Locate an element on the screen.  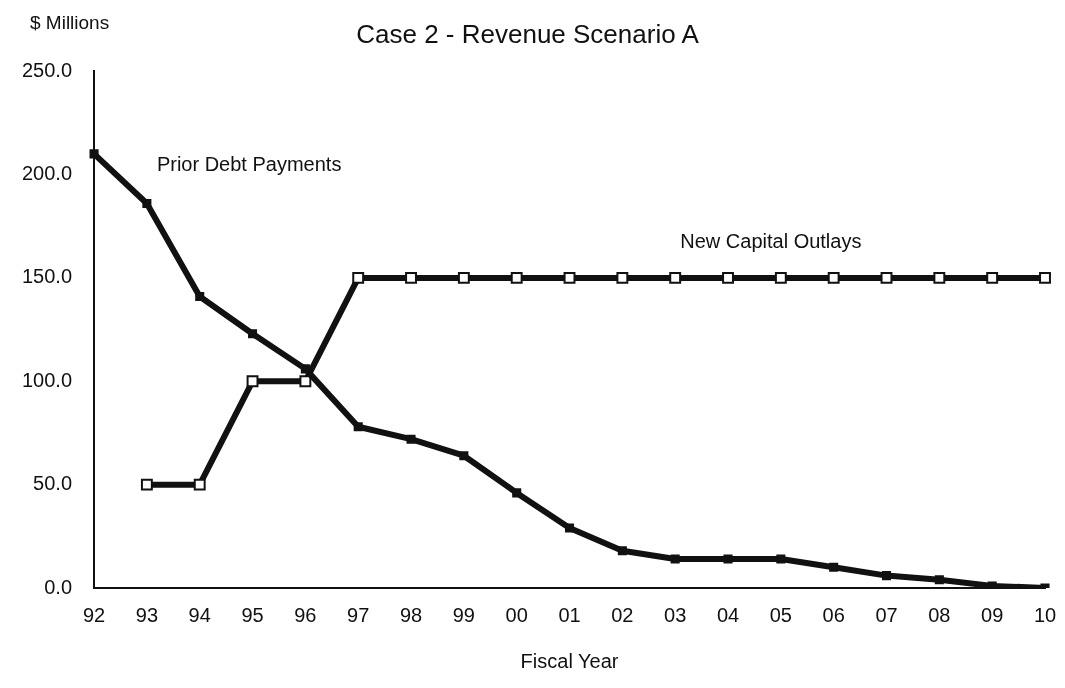
y-tick-label: 0.0 is located at coordinates (58, 586).